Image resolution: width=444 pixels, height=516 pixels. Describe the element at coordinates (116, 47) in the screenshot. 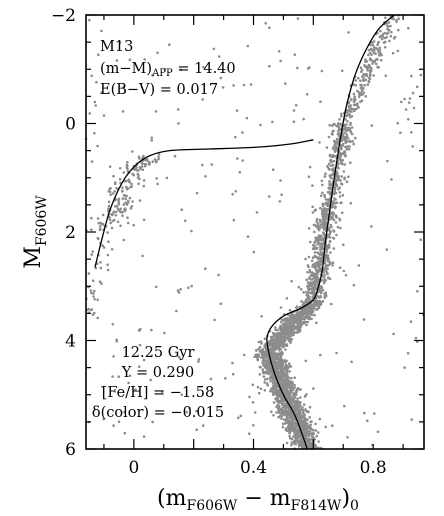

I see `annotation-cluster: M13` at that location.